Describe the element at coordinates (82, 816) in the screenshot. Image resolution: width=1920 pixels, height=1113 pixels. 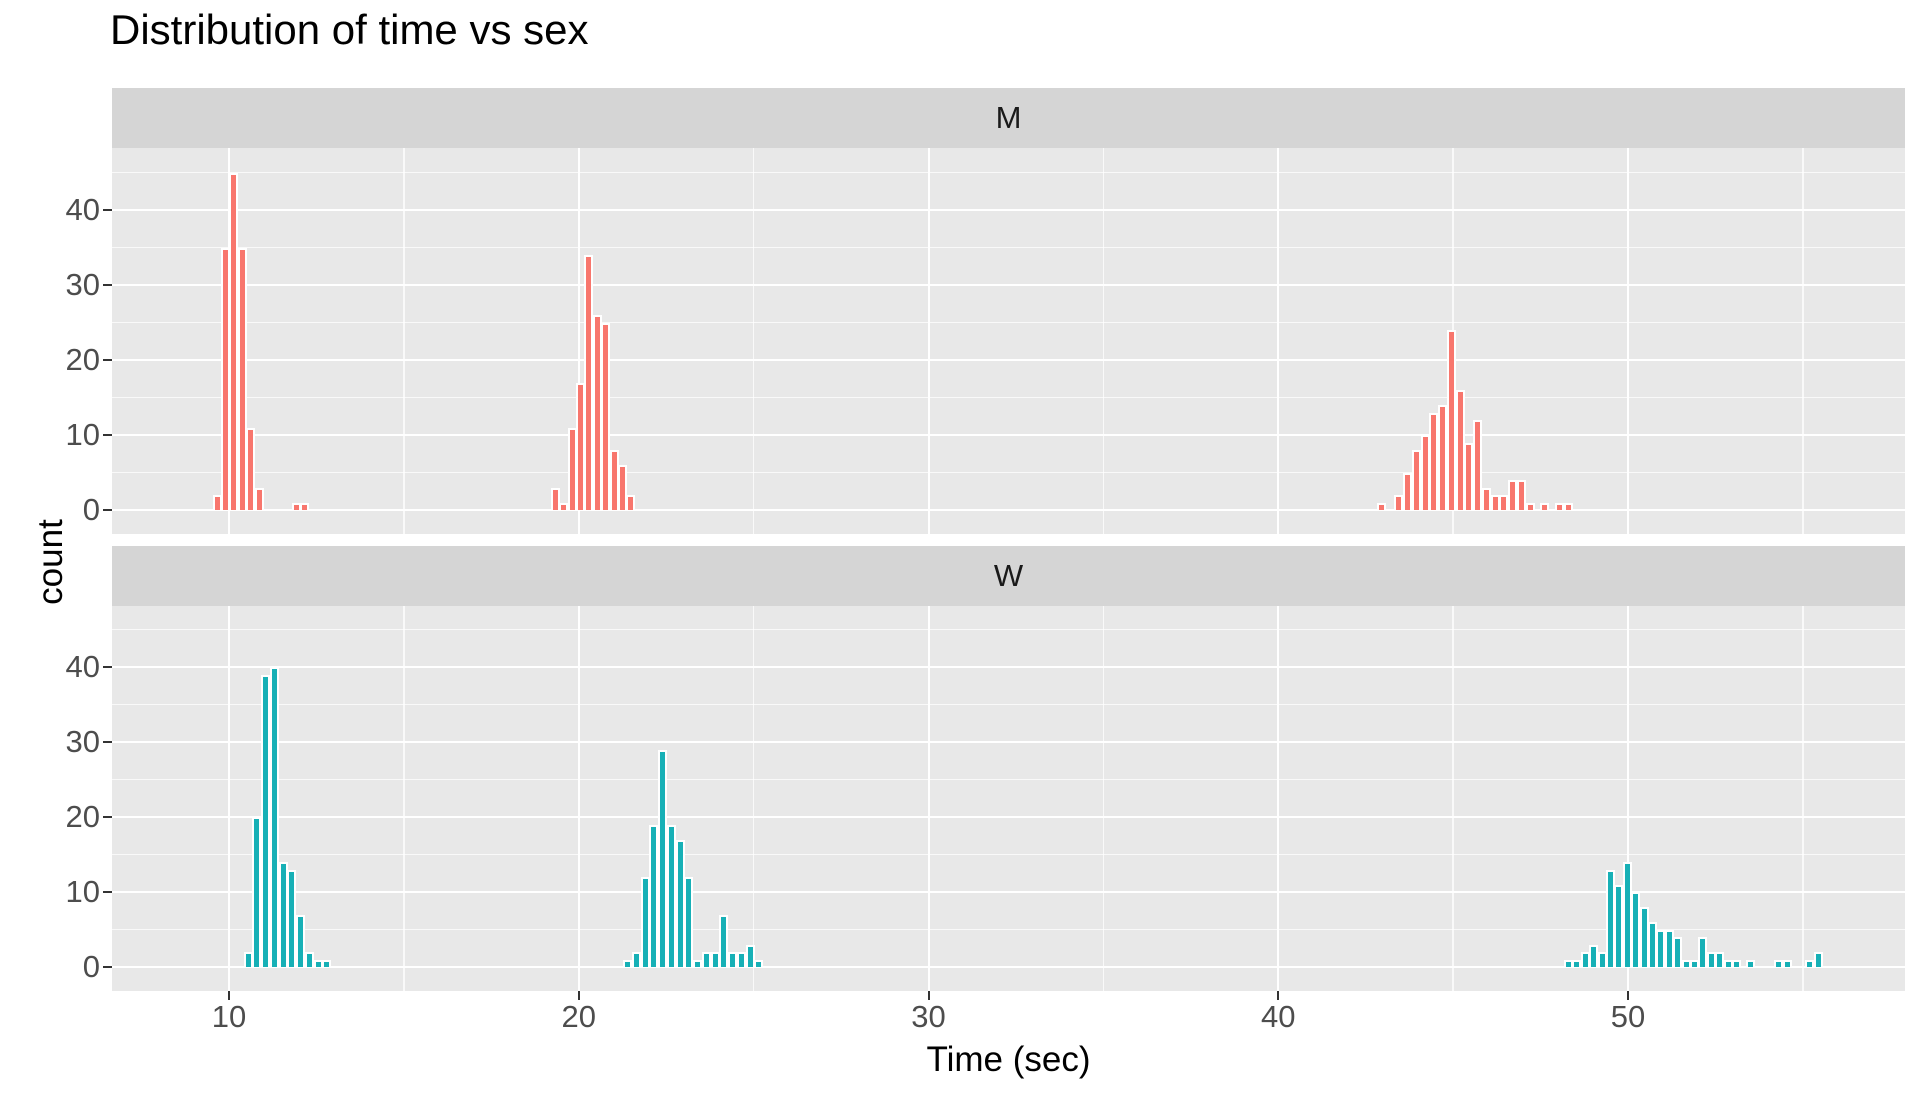
I see `y-axis-tick-label: 20` at that location.